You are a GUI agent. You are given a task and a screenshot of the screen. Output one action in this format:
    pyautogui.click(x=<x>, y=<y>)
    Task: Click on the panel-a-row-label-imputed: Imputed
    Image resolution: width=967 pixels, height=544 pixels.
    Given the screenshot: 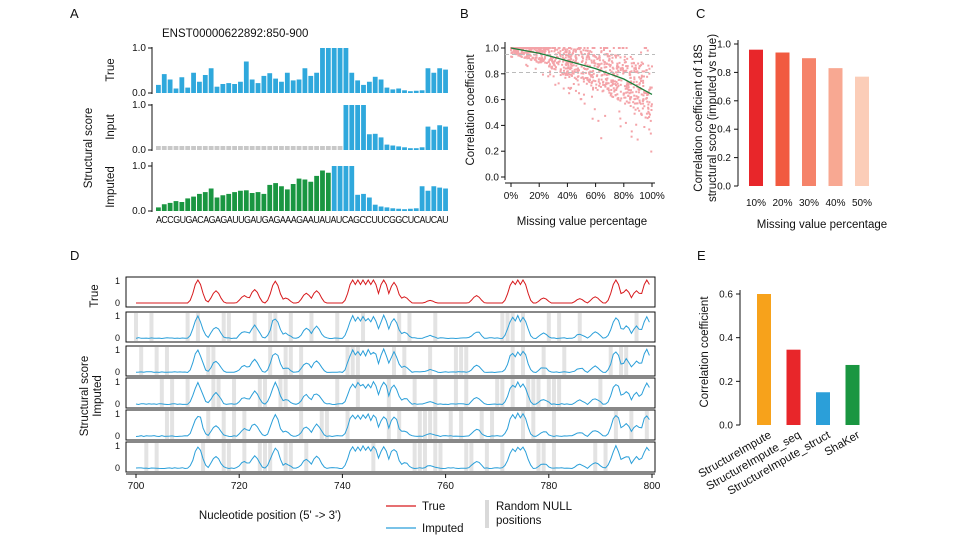 What is the action you would take?
    pyautogui.click(x=111, y=187)
    